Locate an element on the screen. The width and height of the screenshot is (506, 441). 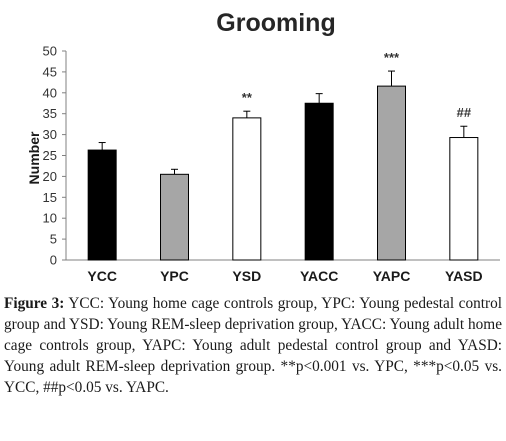
y-tick-label: 40 is located at coordinates (50, 92).